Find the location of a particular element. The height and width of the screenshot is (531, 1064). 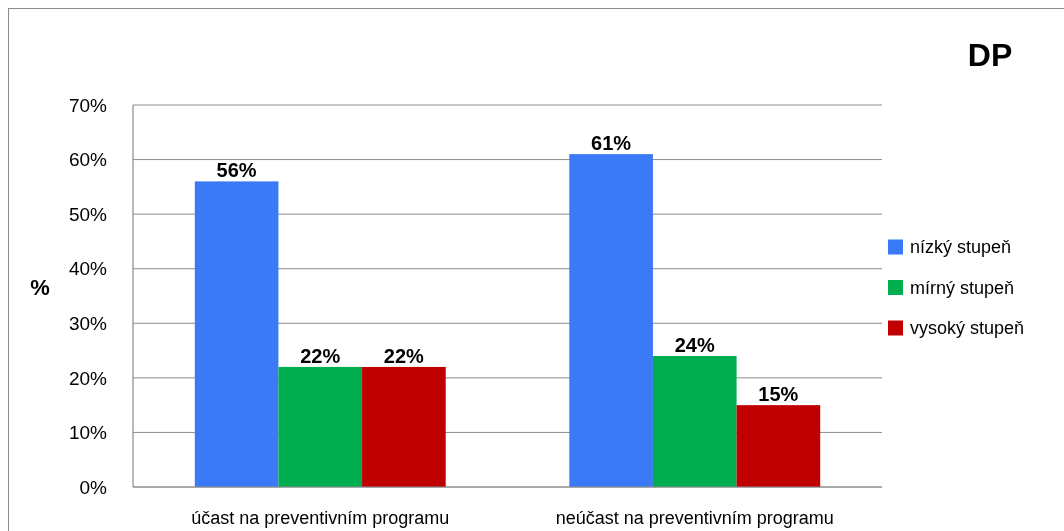

data-label: 24% is located at coordinates (694, 345).